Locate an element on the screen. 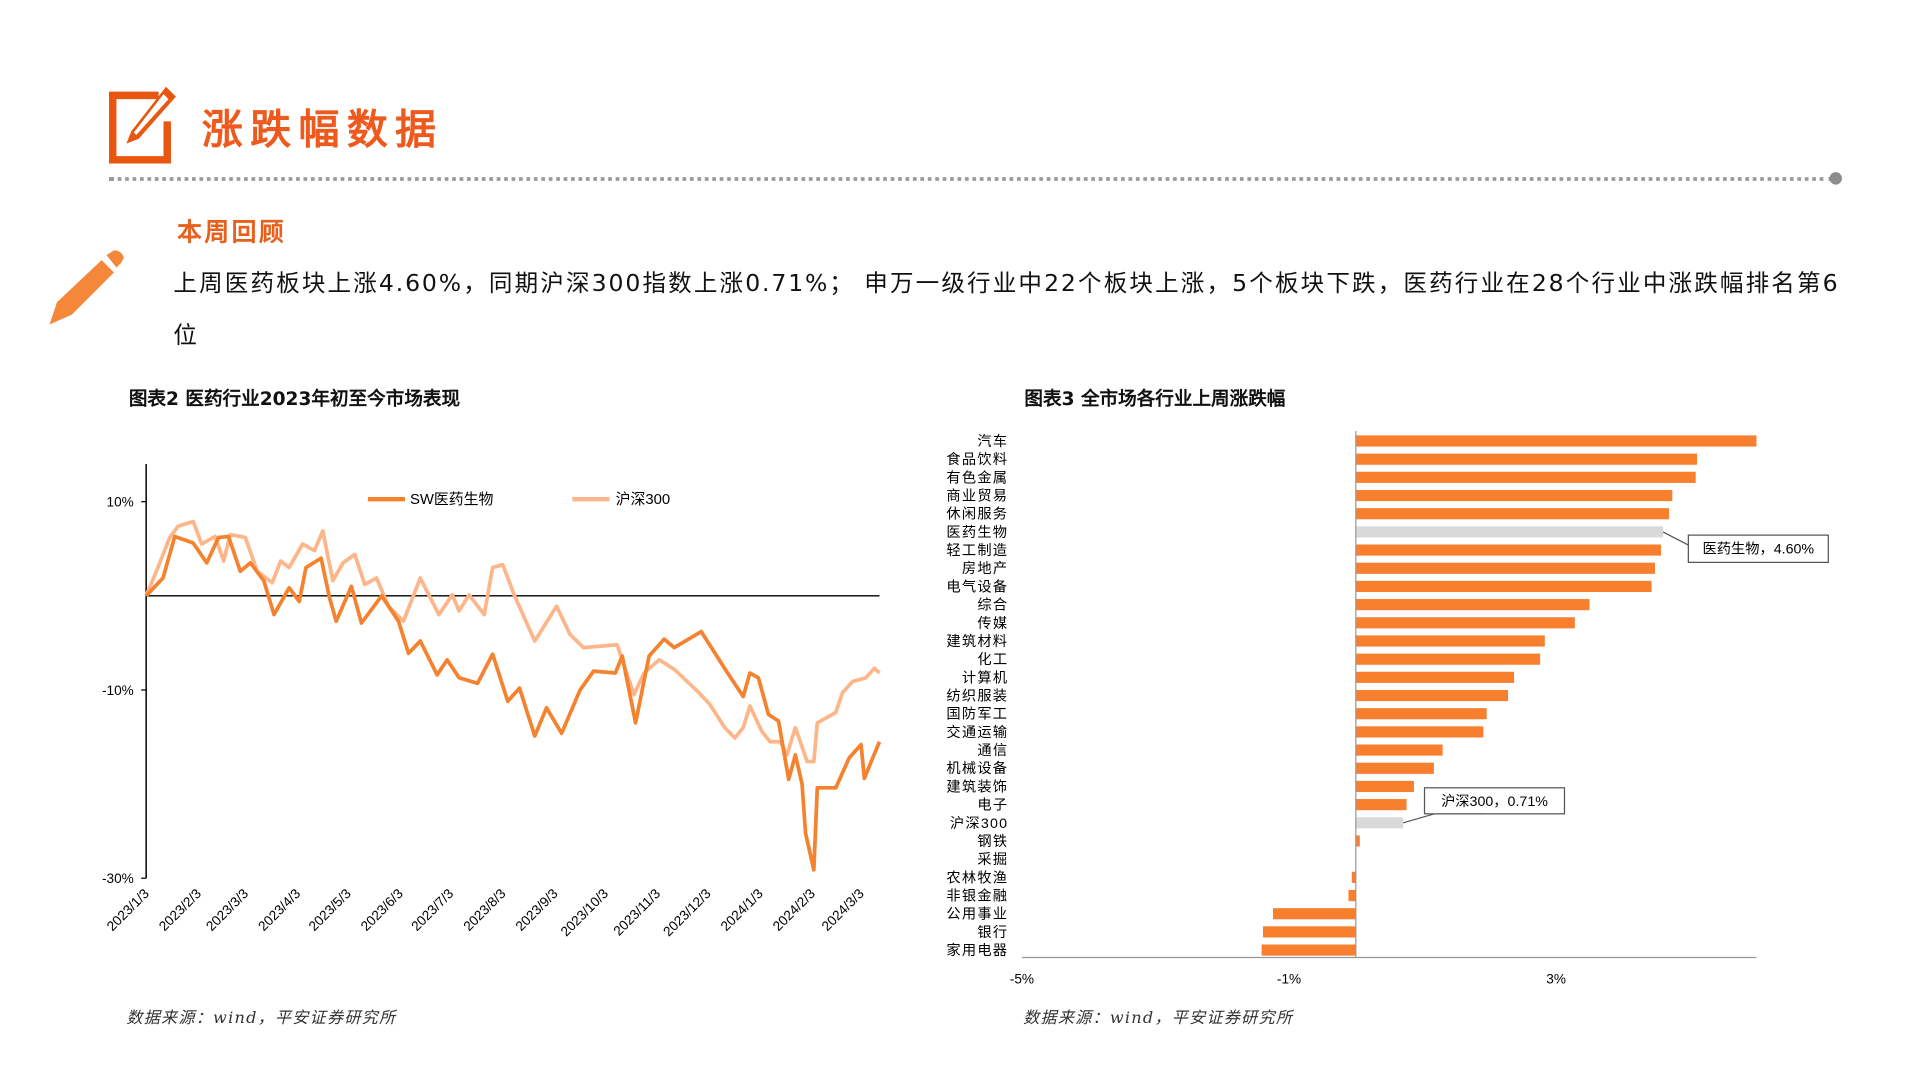  bar-医药生物 is located at coordinates (1509, 532).